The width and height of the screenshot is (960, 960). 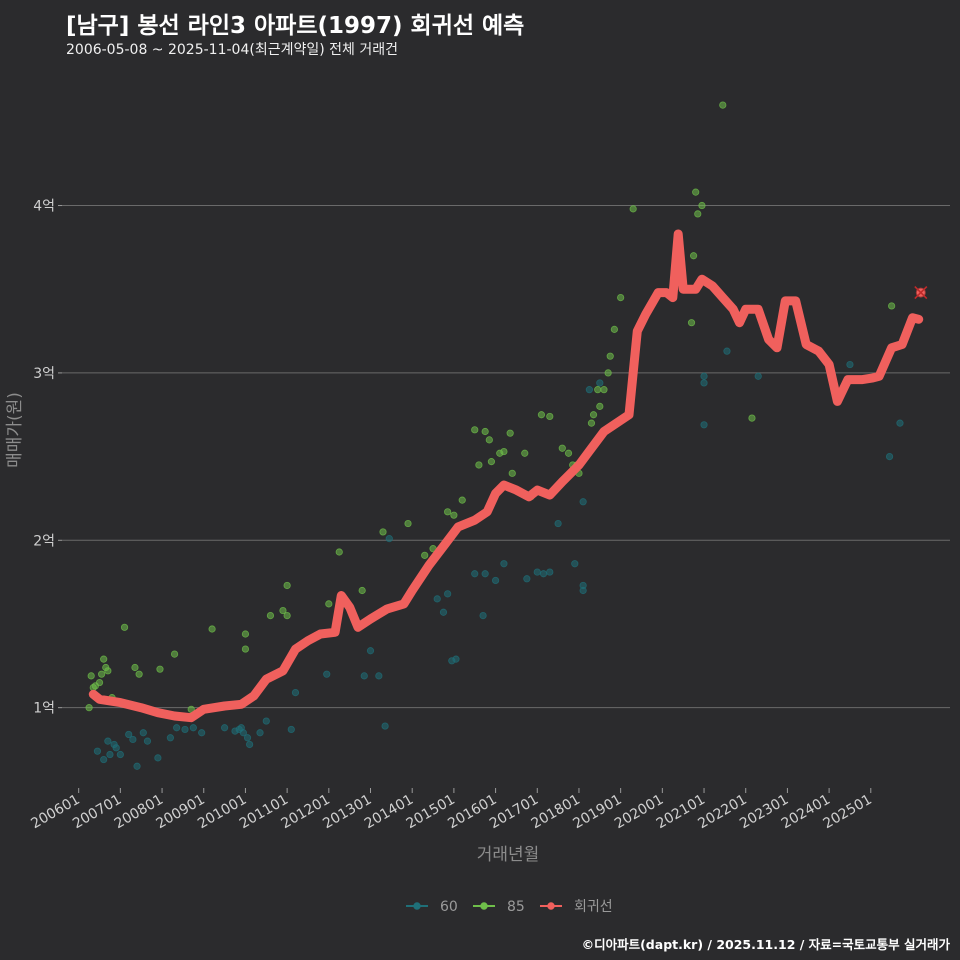 What do you see at coordinates (847, 812) in the screenshot?
I see `x-tick-label: 202501` at bounding box center [847, 812].